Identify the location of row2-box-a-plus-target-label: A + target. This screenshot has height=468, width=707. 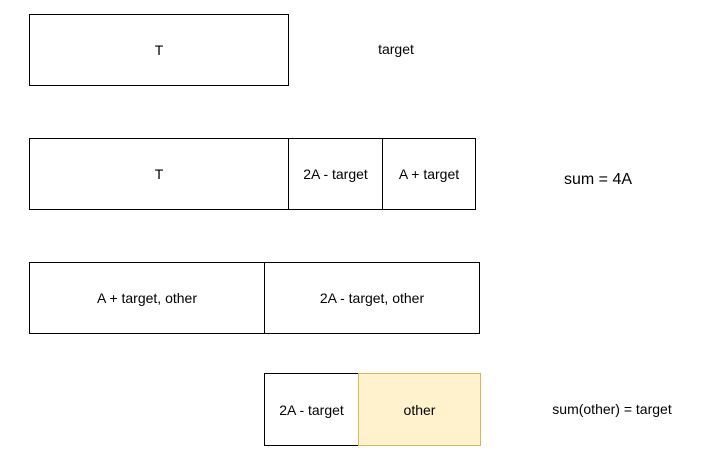
(429, 174).